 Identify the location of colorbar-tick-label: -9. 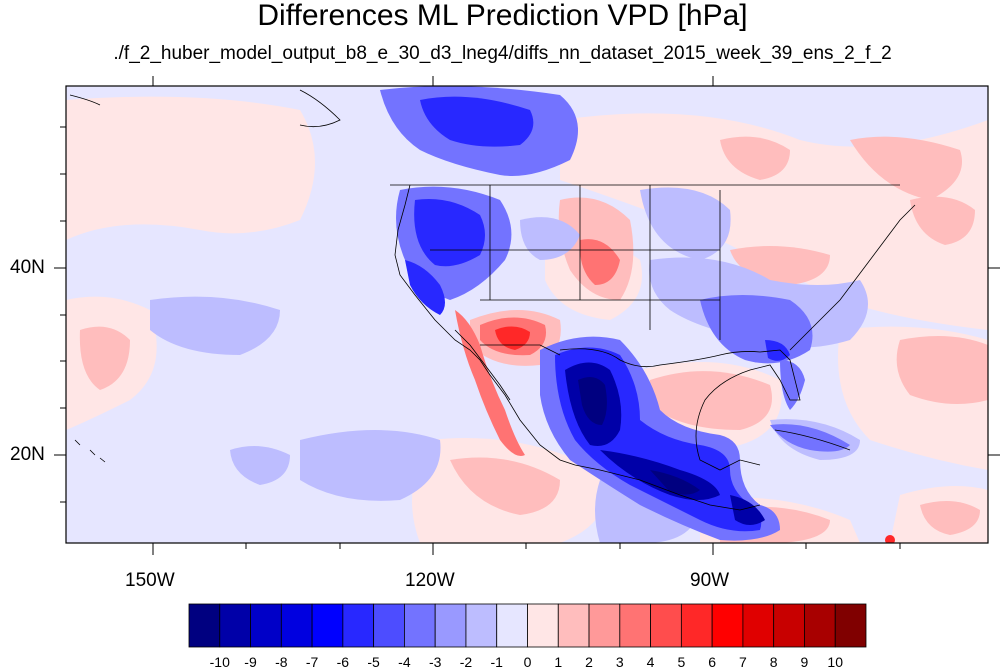
(250, 662).